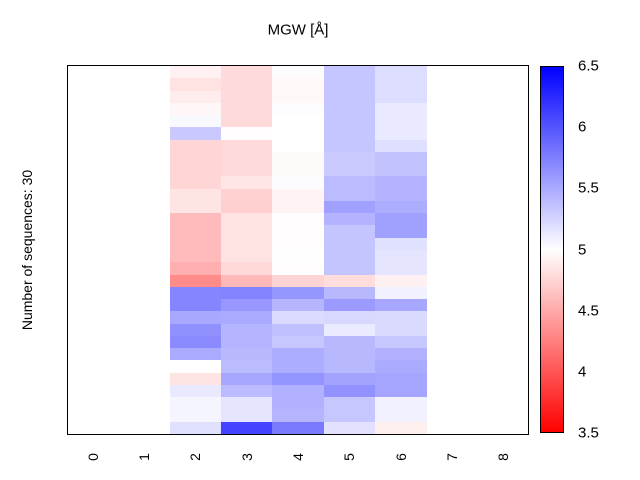 The image size is (640, 480). What do you see at coordinates (27, 250) in the screenshot?
I see `y-axis-label: Number of sequences: 30` at bounding box center [27, 250].